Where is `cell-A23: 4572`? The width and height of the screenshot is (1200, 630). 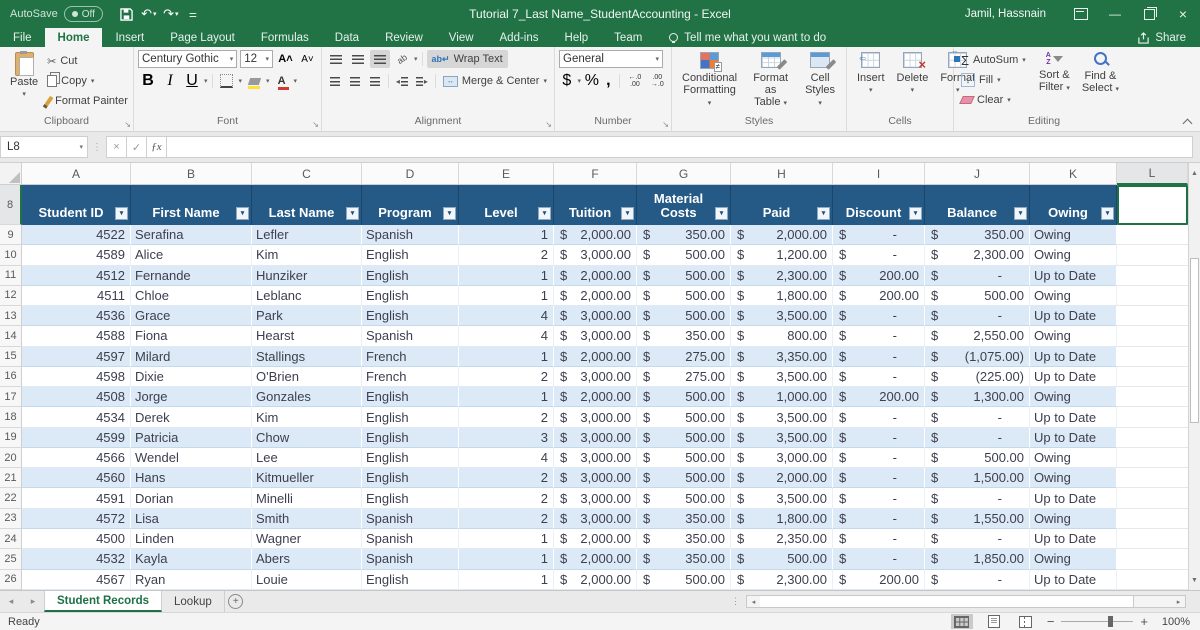 cell-A23: 4572 is located at coordinates (76, 518).